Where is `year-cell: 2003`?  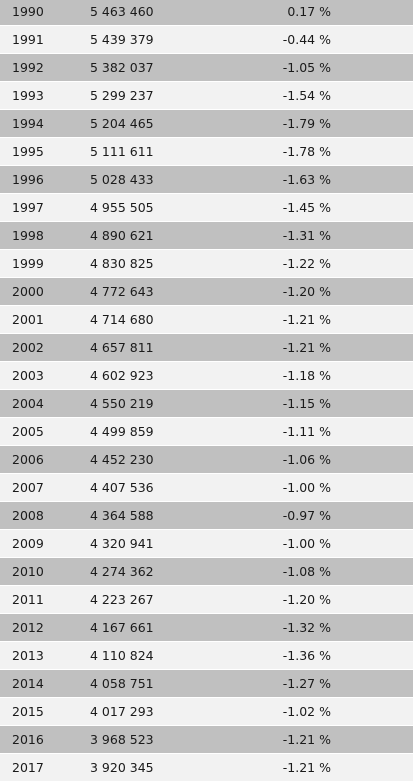
year-cell: 2003 is located at coordinates (28, 375).